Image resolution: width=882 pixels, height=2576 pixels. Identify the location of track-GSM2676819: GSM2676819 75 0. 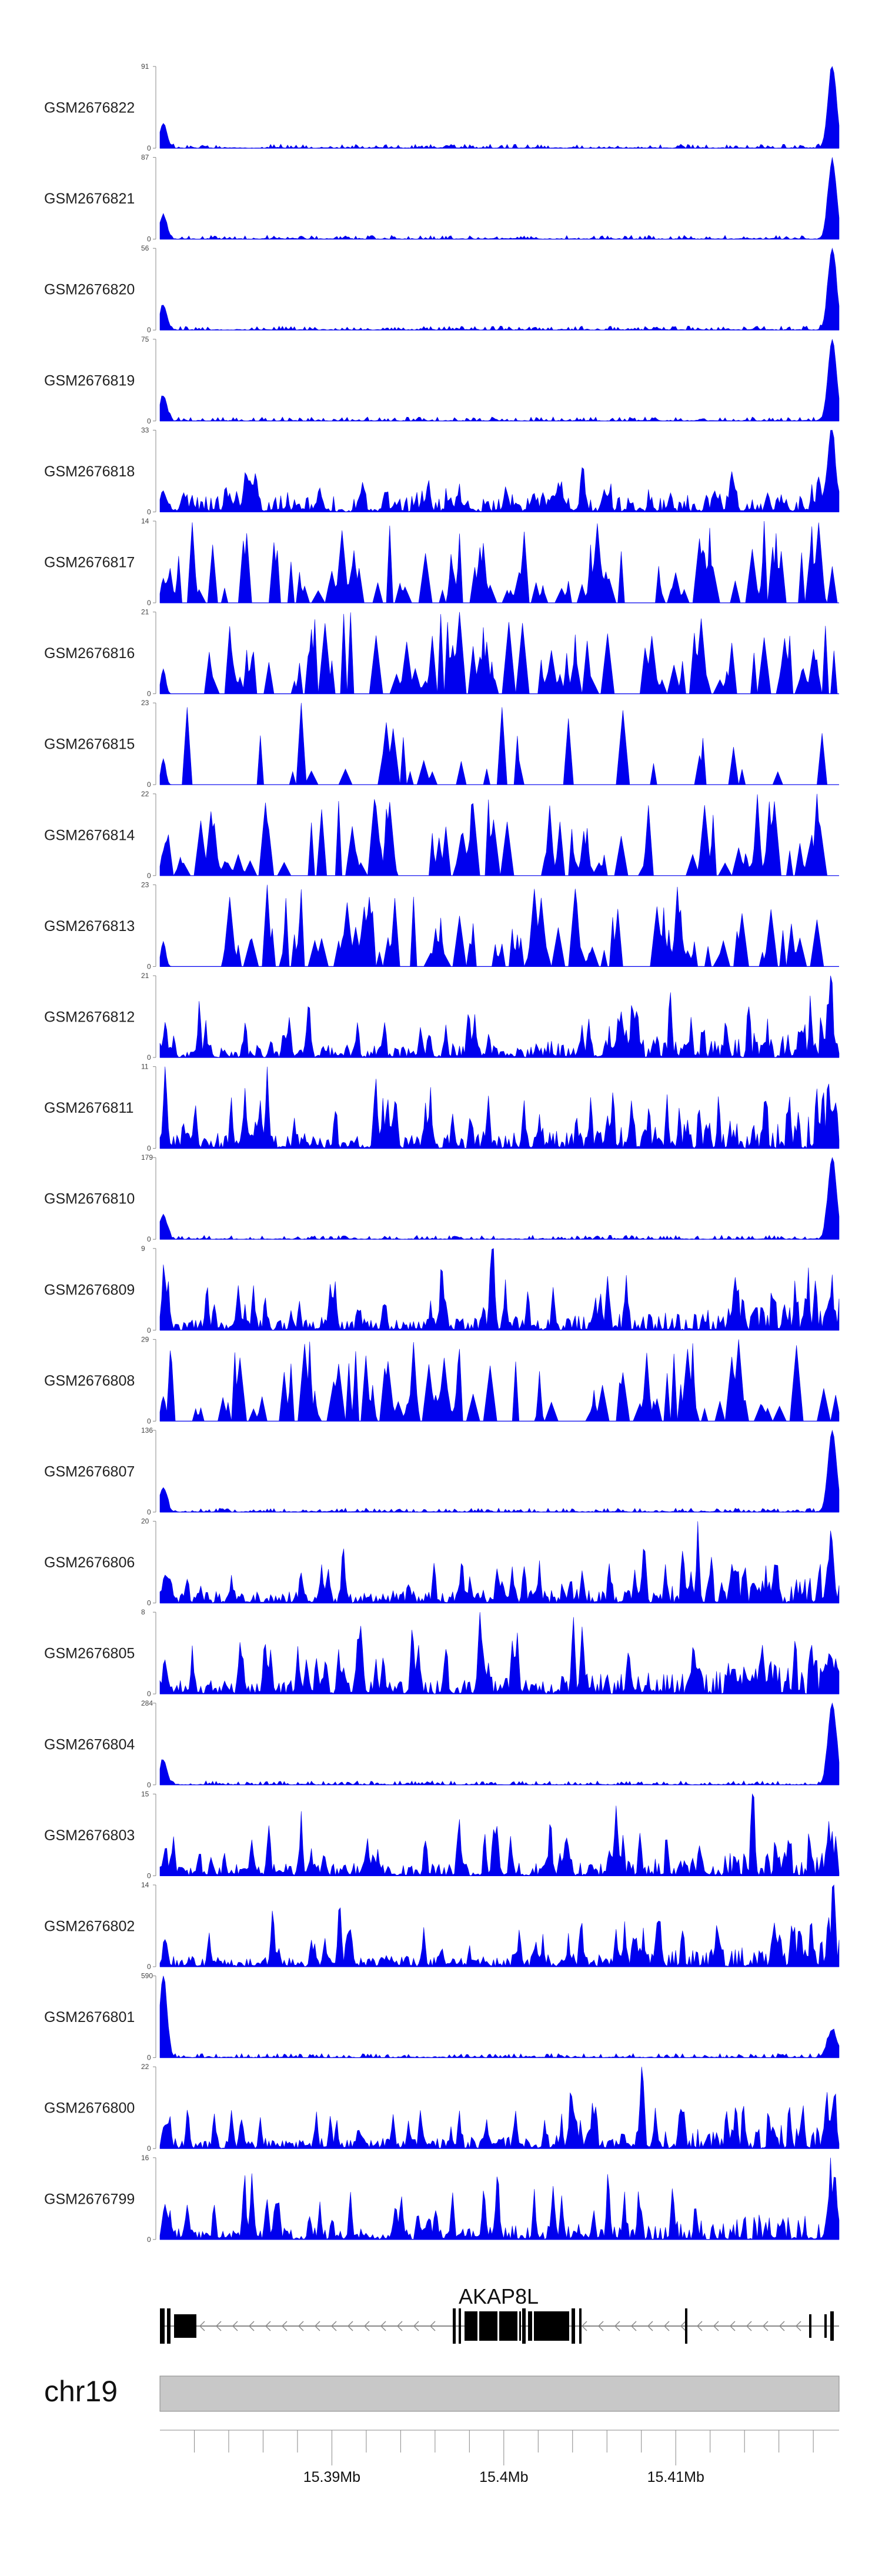
(442, 380).